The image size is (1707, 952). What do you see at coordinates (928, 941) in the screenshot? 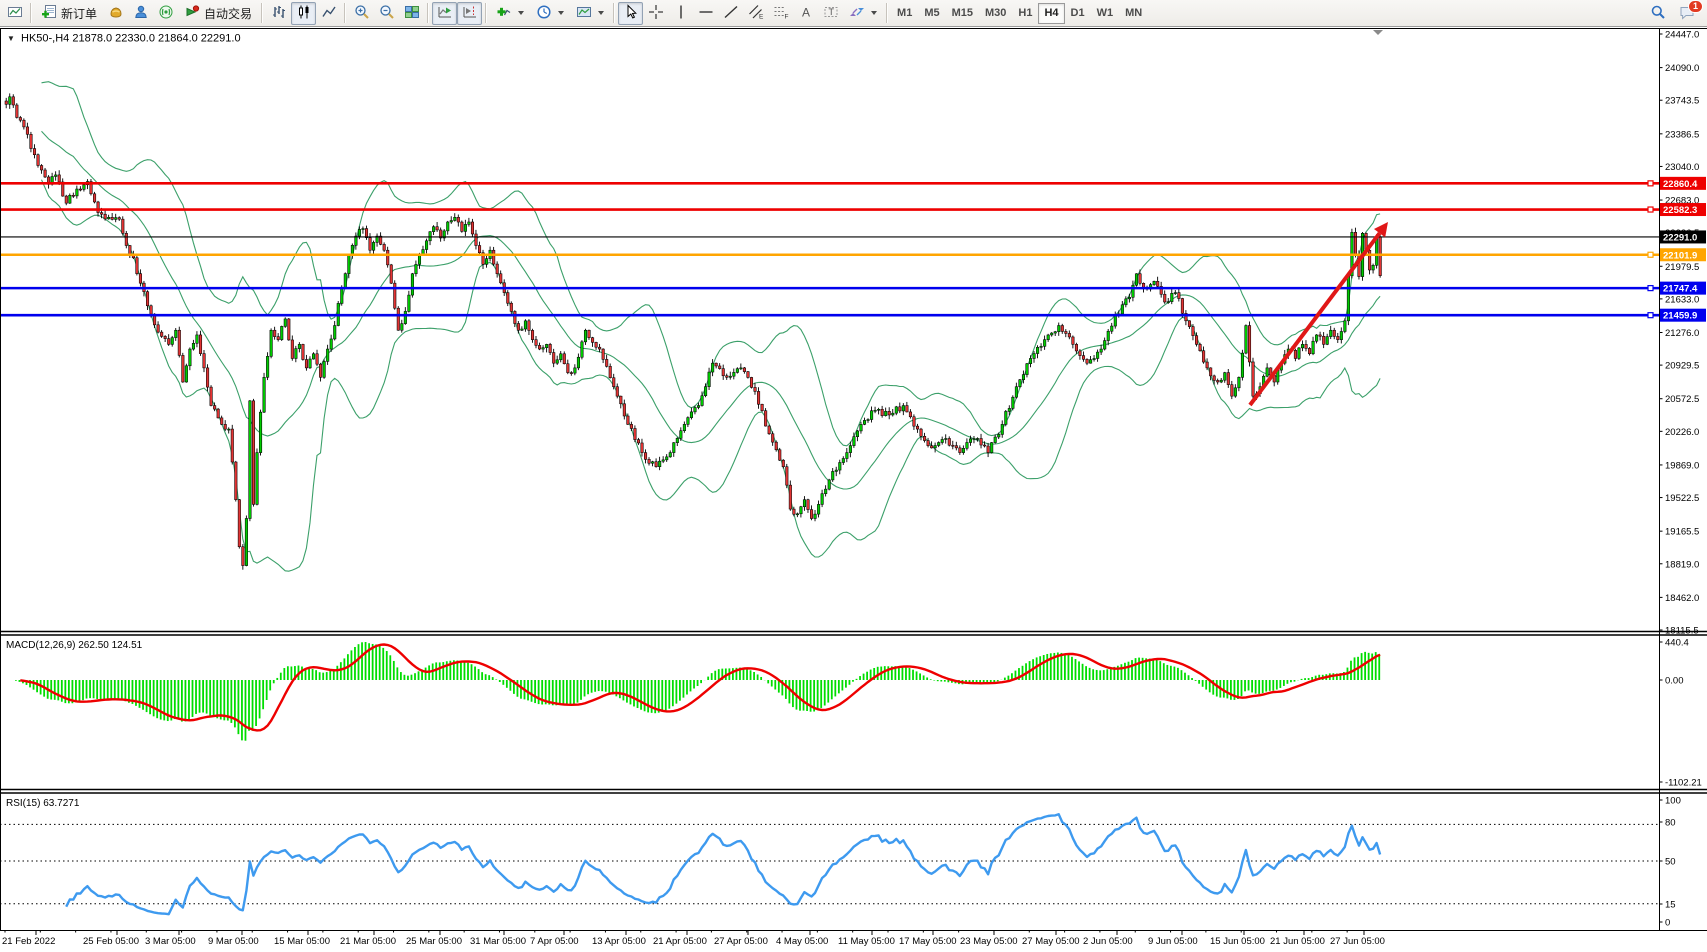
I see `time-axis-label: 17 May 05:00` at bounding box center [928, 941].